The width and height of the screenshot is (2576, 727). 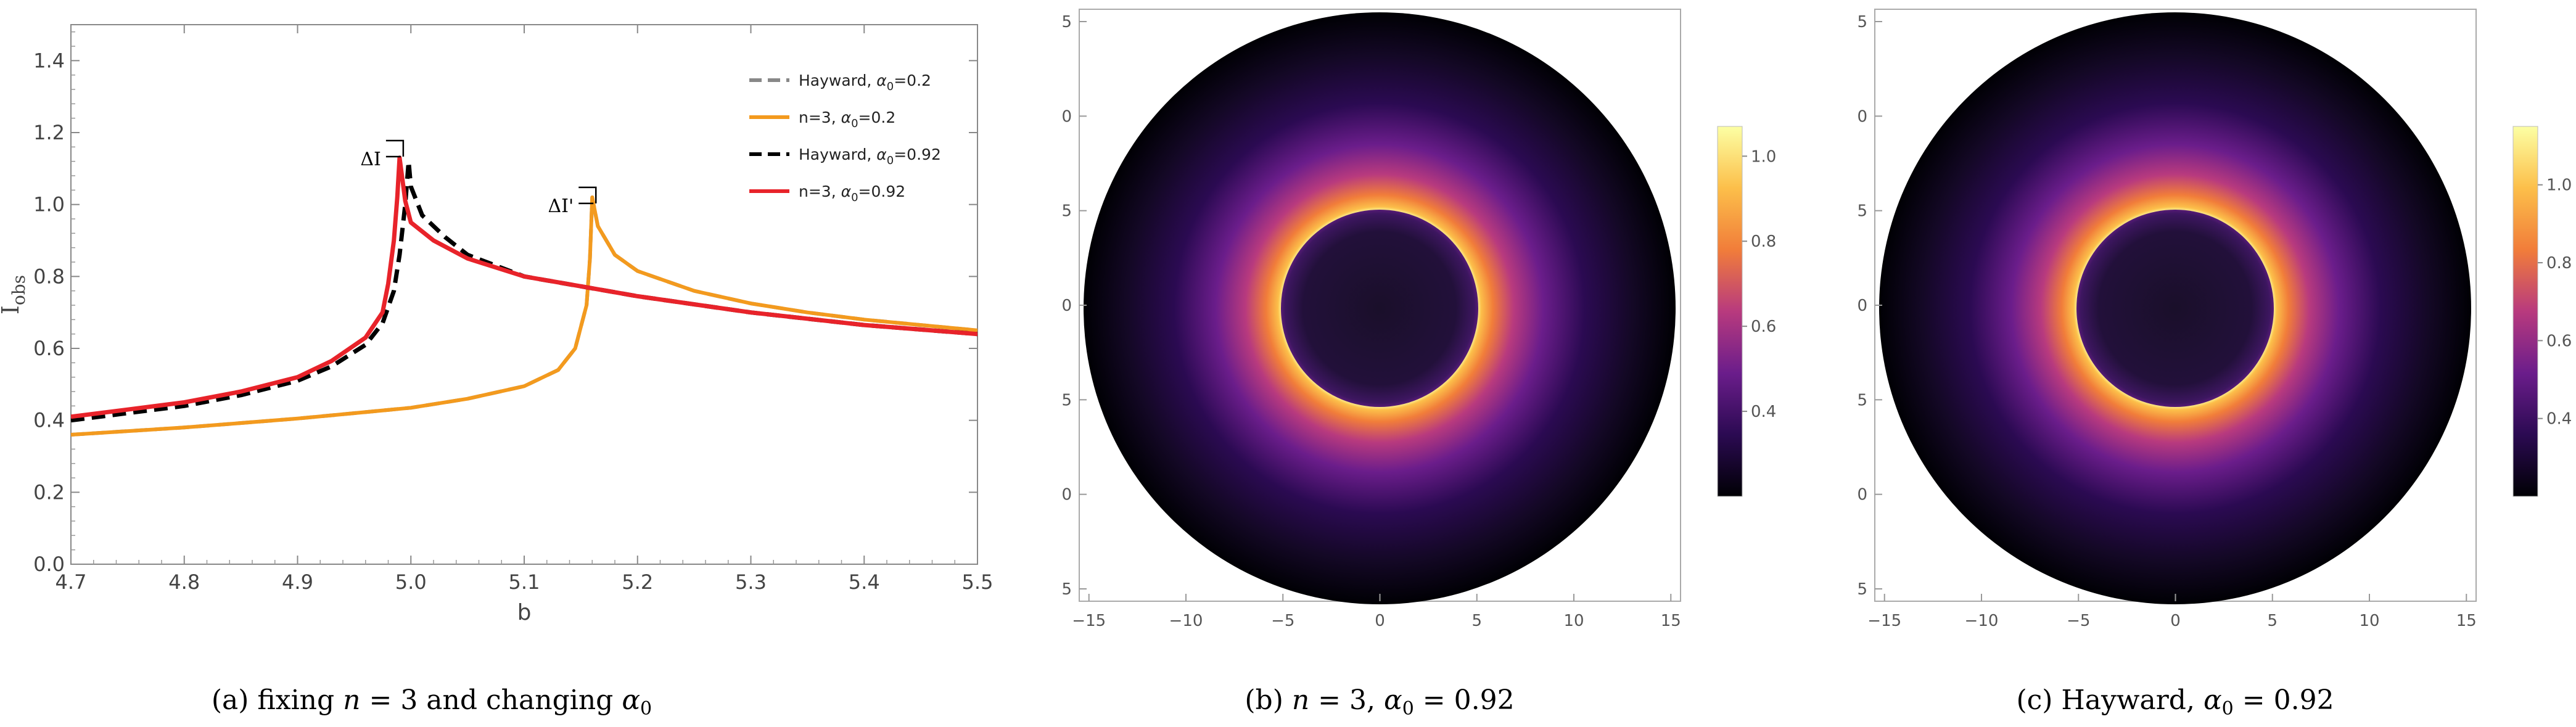 I want to click on y-tick-label: 0.6, so click(x=49, y=348).